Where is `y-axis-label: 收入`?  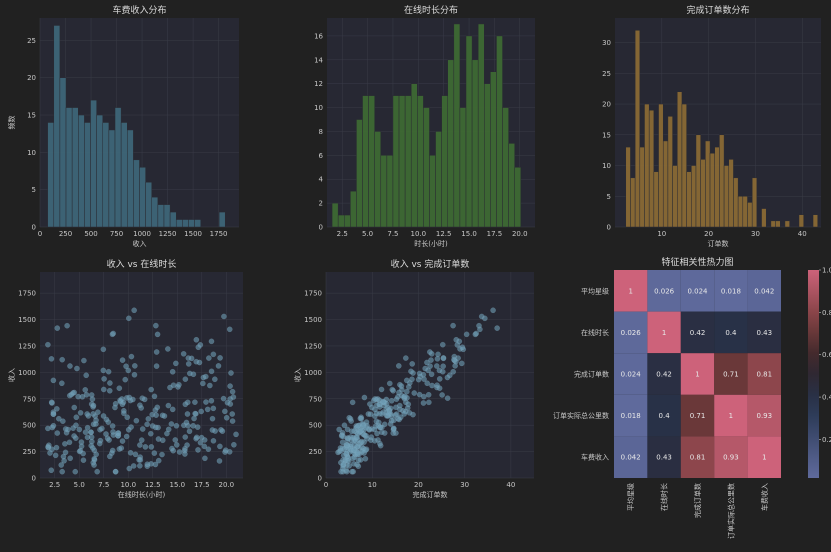
y-axis-label: 收入 is located at coordinates (11, 375).